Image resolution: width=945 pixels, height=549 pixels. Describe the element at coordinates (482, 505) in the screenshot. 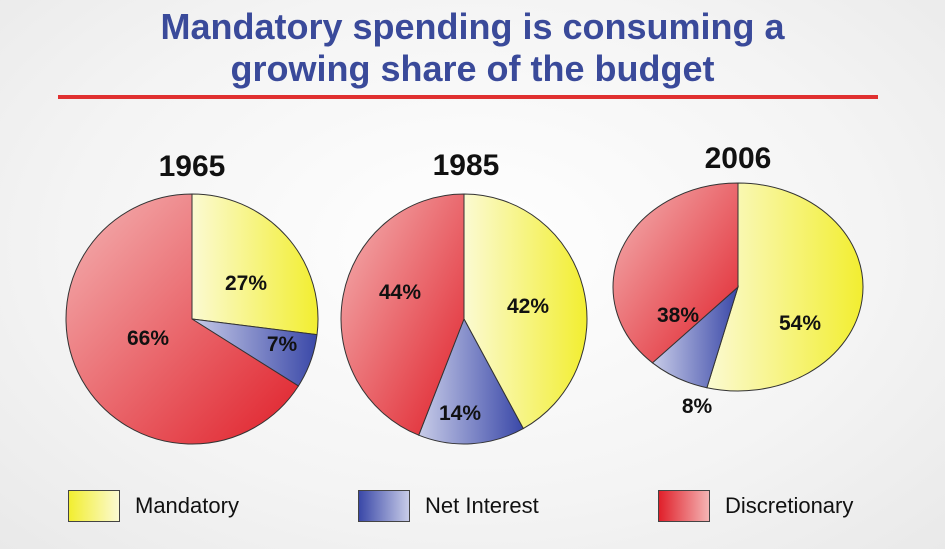

I see `legend-label: Net Interest` at that location.